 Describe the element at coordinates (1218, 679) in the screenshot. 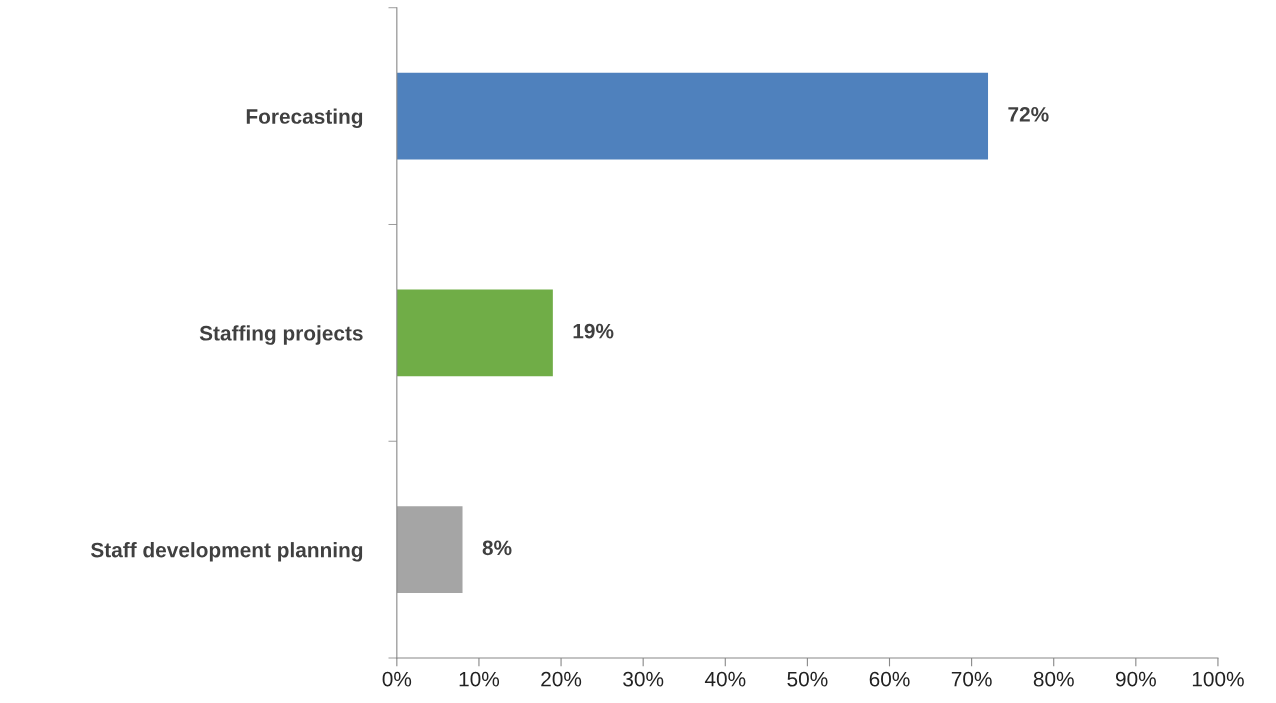

I see `x-tick-label: 100%` at that location.